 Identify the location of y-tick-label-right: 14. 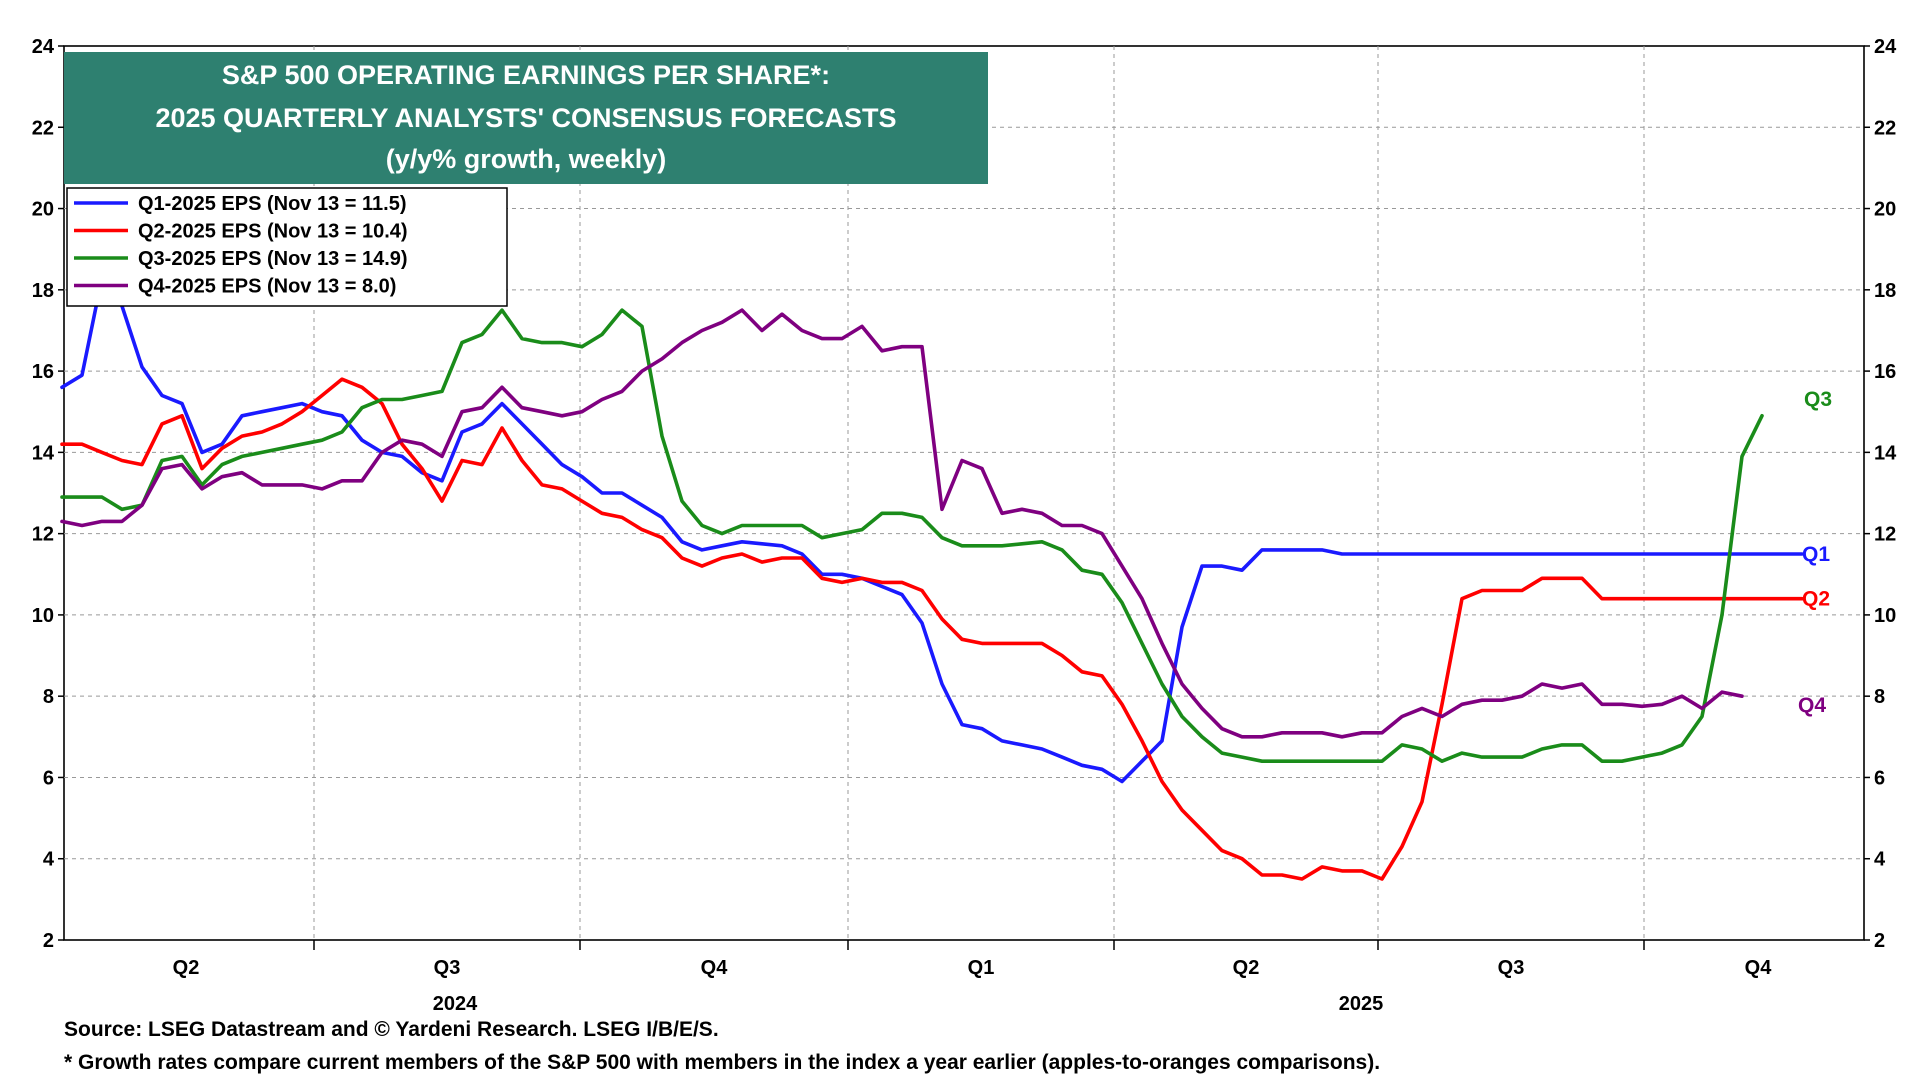
(1885, 453).